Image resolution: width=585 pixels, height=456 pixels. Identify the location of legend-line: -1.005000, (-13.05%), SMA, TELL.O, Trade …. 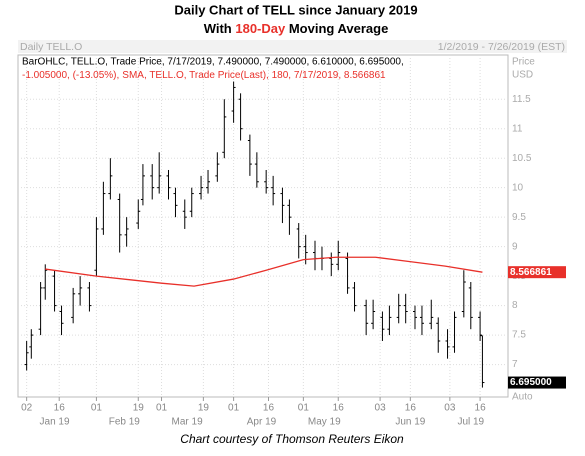
(204, 75).